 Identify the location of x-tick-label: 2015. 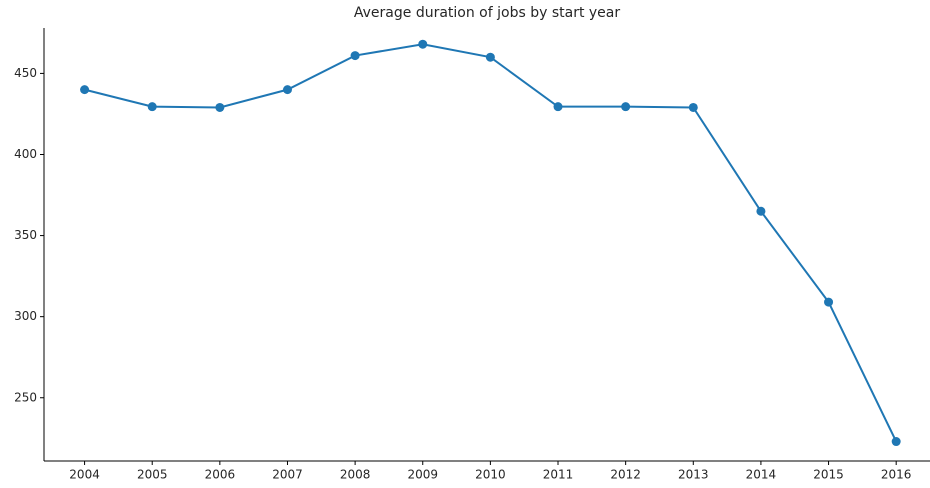
(828, 475).